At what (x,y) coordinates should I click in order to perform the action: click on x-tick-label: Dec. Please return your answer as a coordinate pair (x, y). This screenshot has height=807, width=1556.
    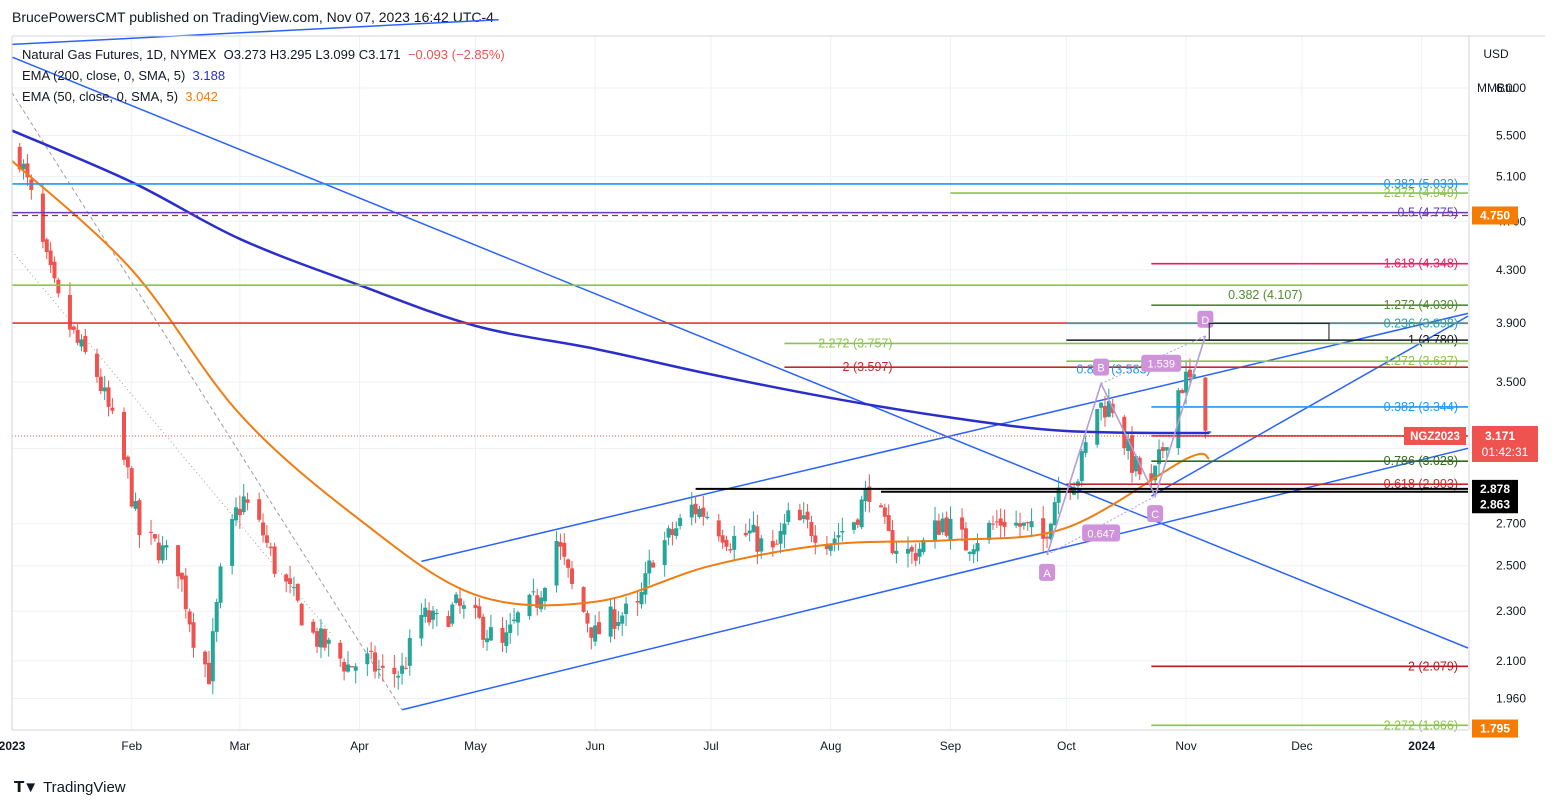
    Looking at the image, I should click on (1301, 746).